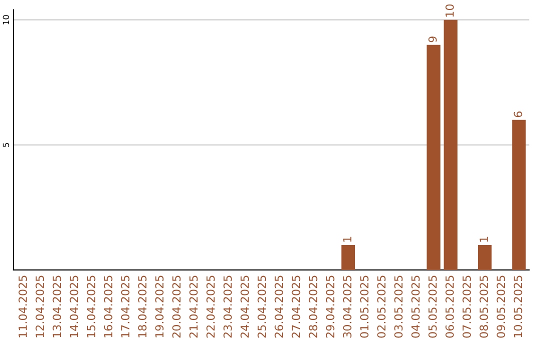 The width and height of the screenshot is (540, 340). I want to click on x-tick-label: 15.04.2025, so click(91, 307).